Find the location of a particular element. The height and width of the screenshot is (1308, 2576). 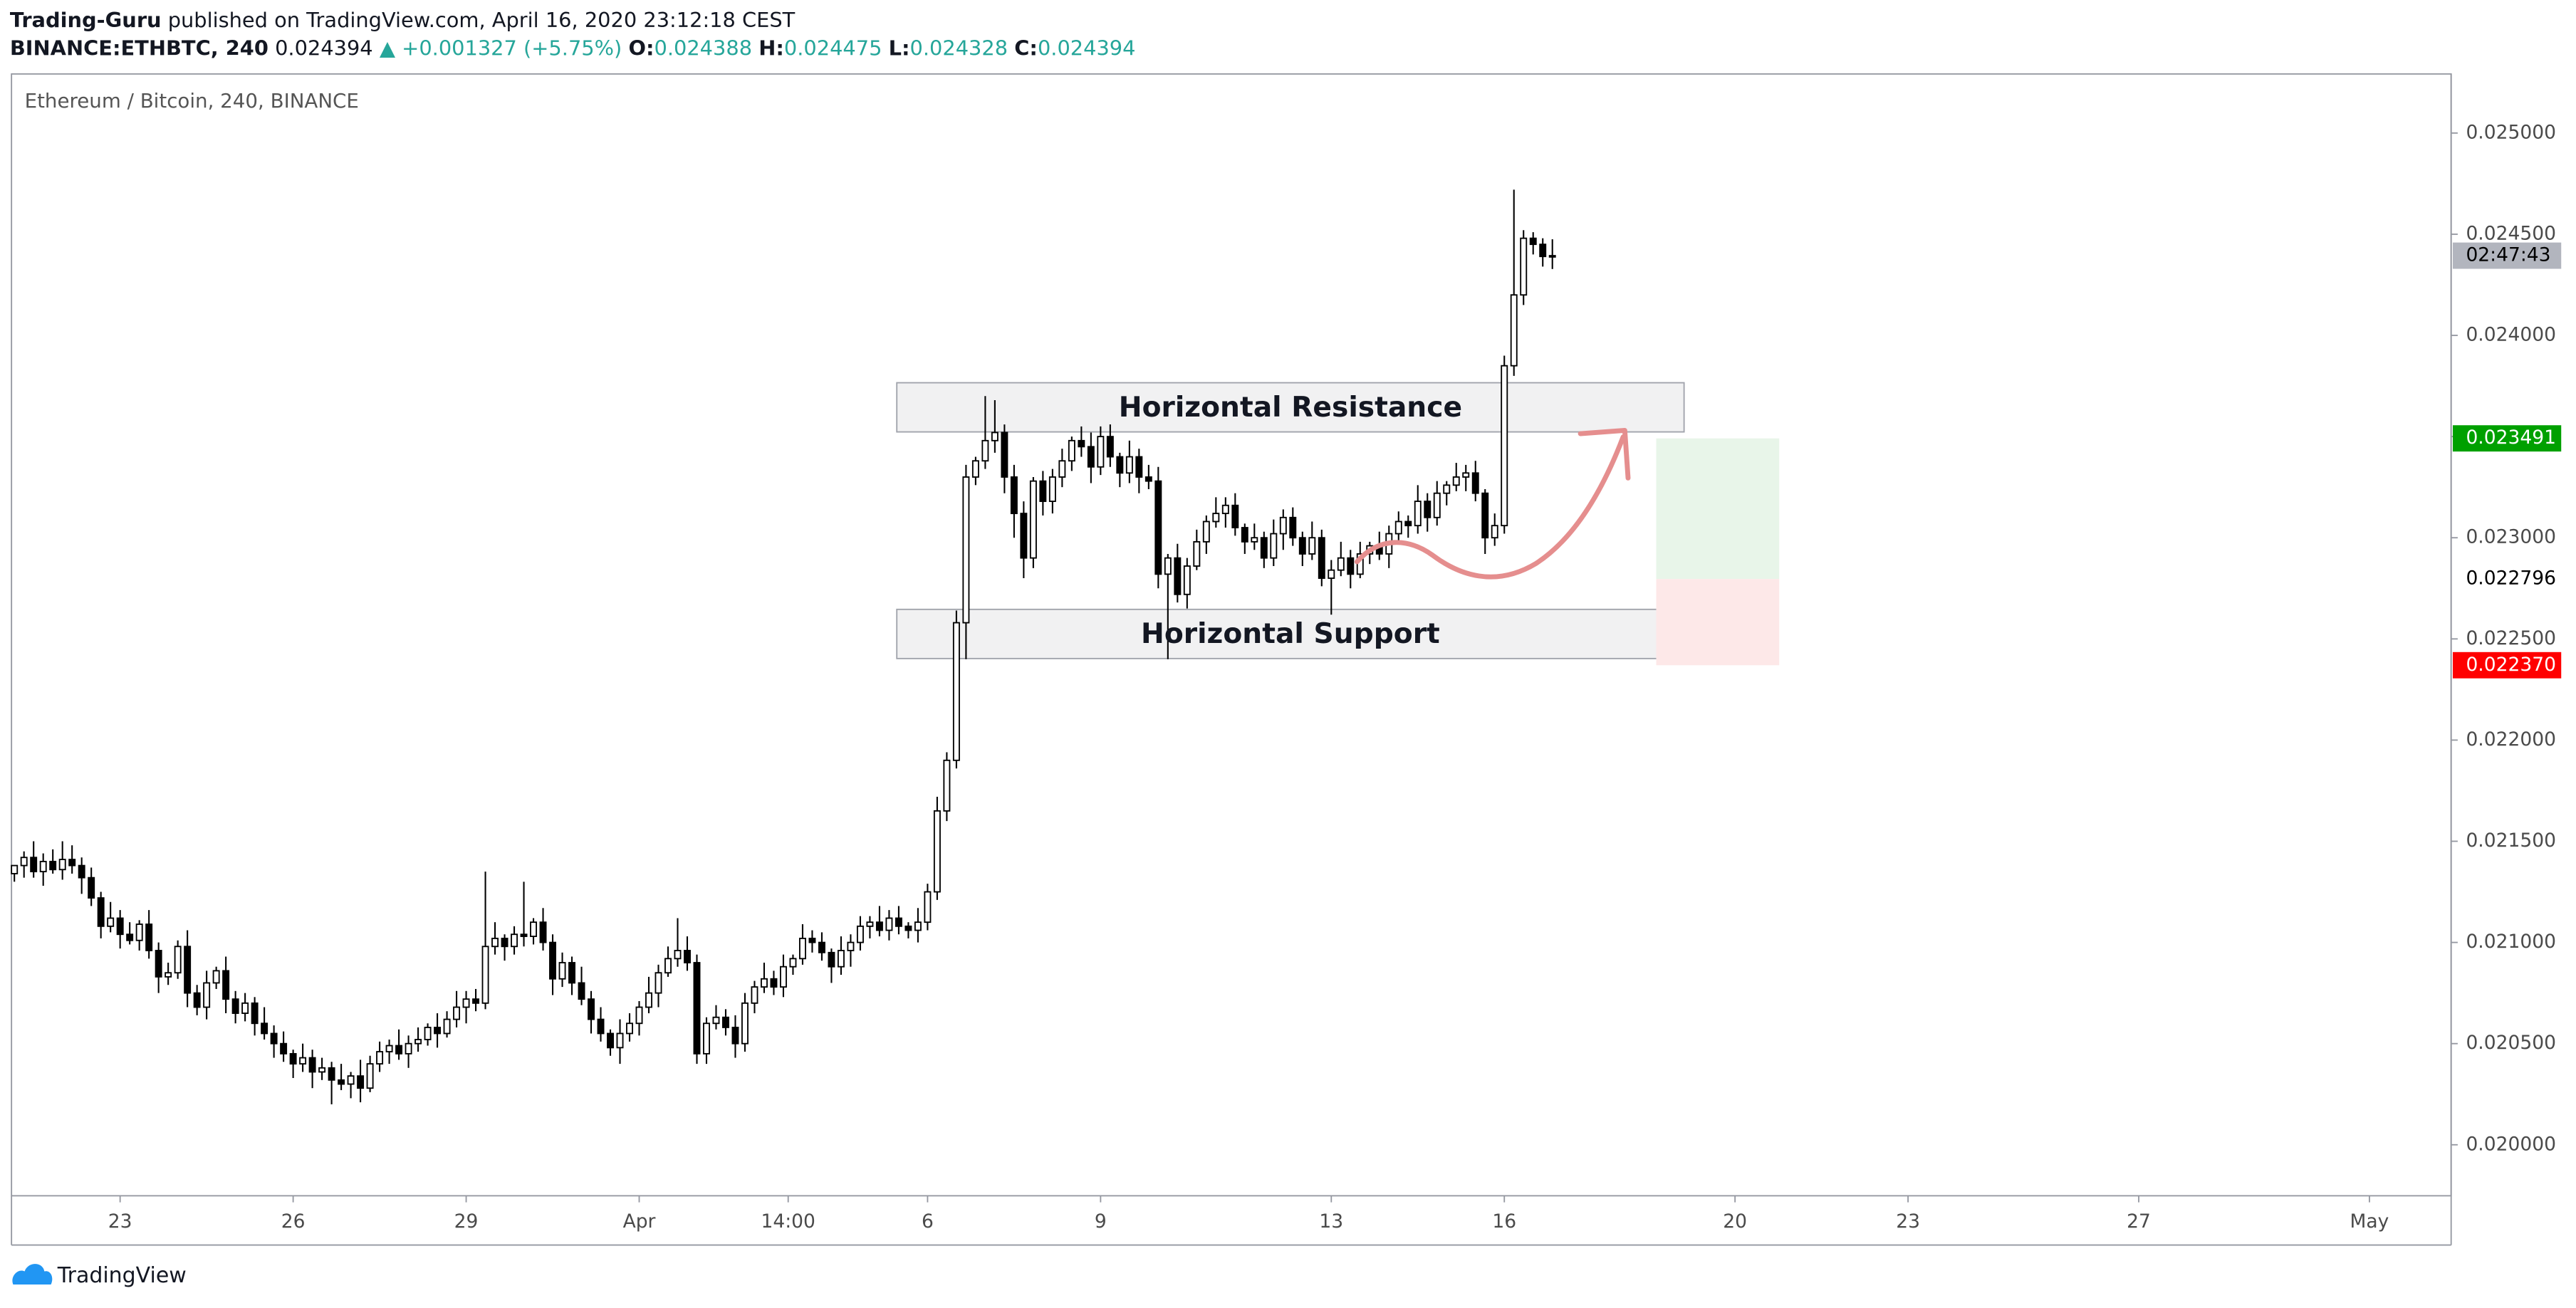

c-label: C: is located at coordinates (1026, 48).